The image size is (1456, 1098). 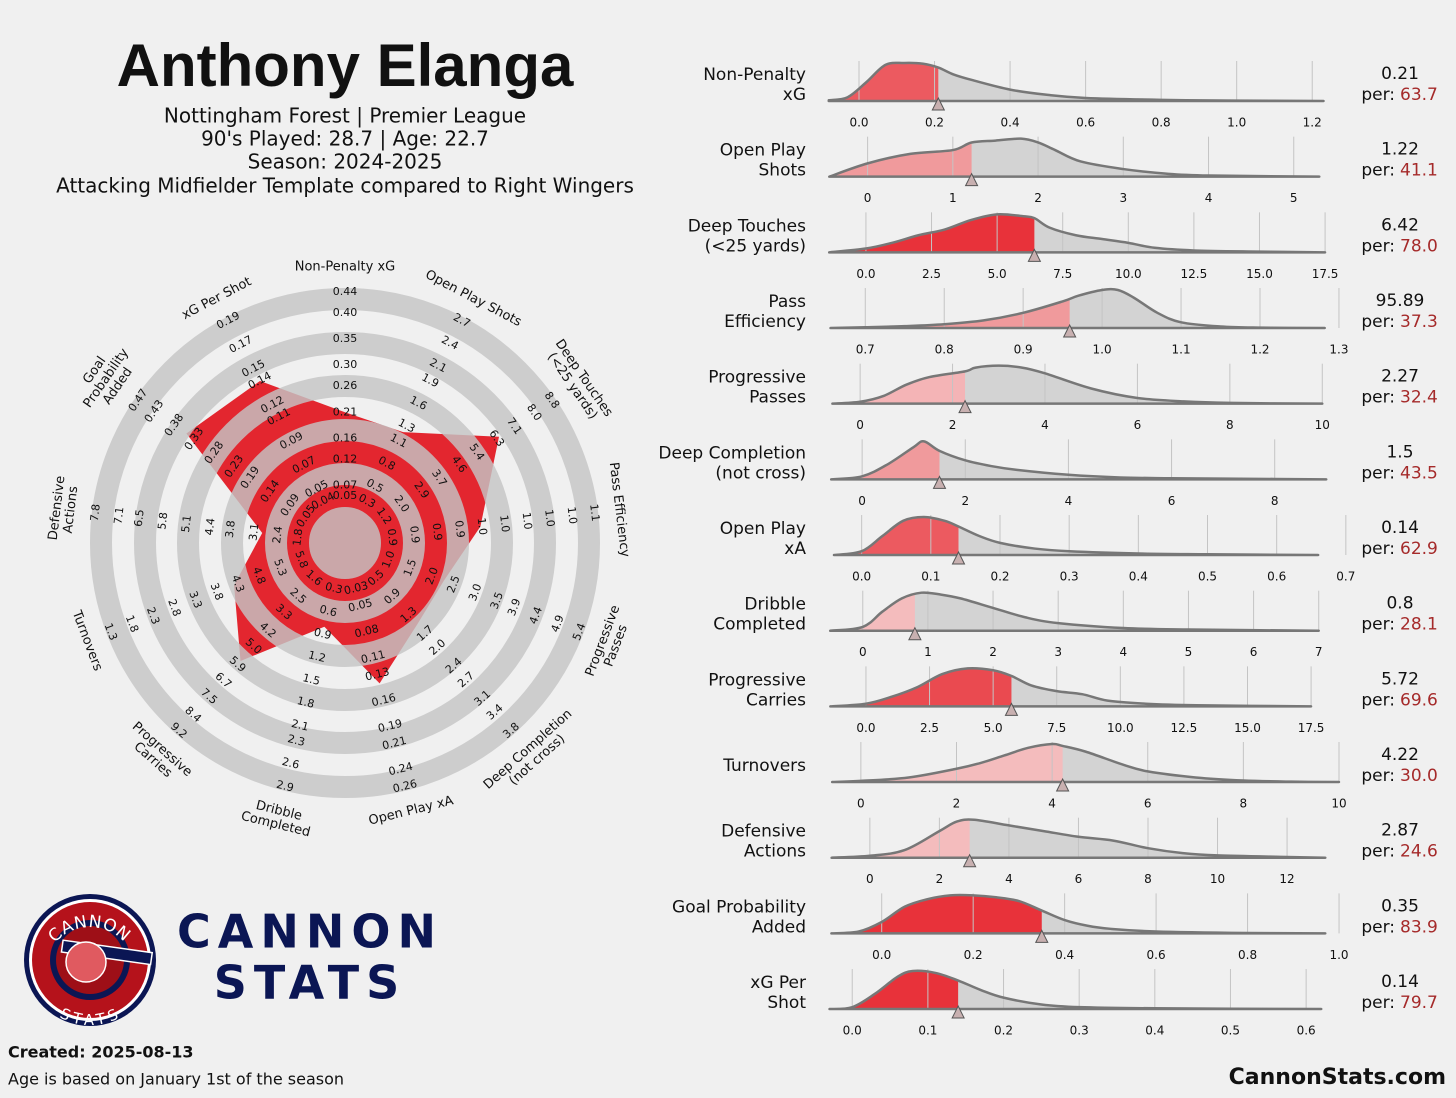 I want to click on radar-tick-label: 0.08, so click(x=366, y=631).